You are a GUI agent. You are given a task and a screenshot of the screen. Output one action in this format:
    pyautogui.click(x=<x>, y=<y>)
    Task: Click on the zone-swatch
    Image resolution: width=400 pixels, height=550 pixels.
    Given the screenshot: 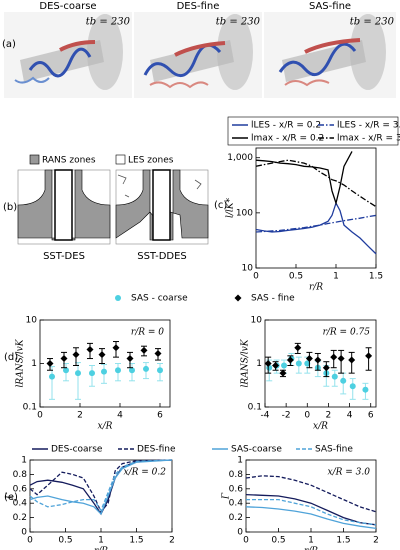 What is the action you would take?
    pyautogui.click(x=34, y=159)
    